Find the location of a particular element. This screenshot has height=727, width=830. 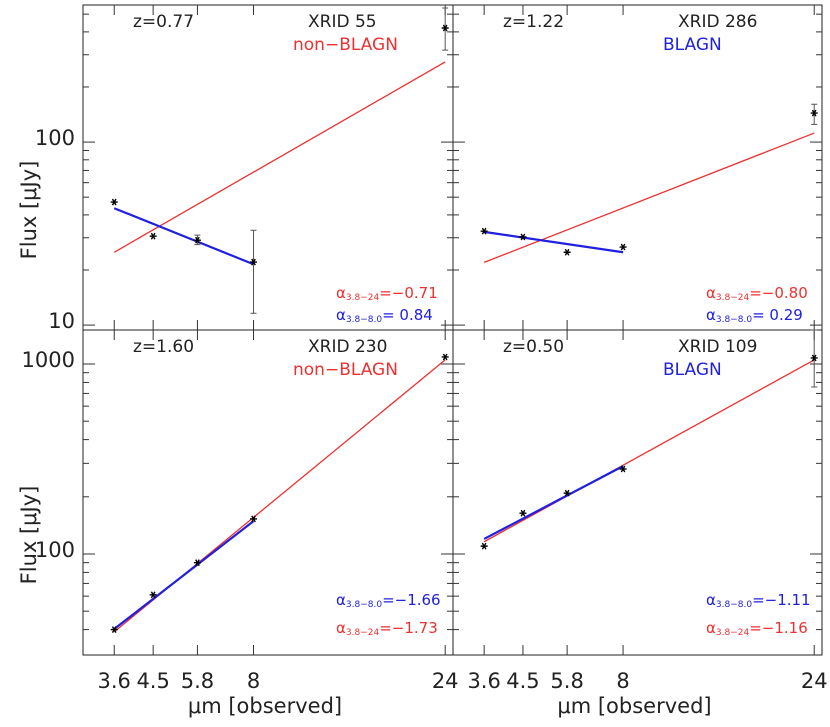

redshift-label: z=0.77 is located at coordinates (163, 22).